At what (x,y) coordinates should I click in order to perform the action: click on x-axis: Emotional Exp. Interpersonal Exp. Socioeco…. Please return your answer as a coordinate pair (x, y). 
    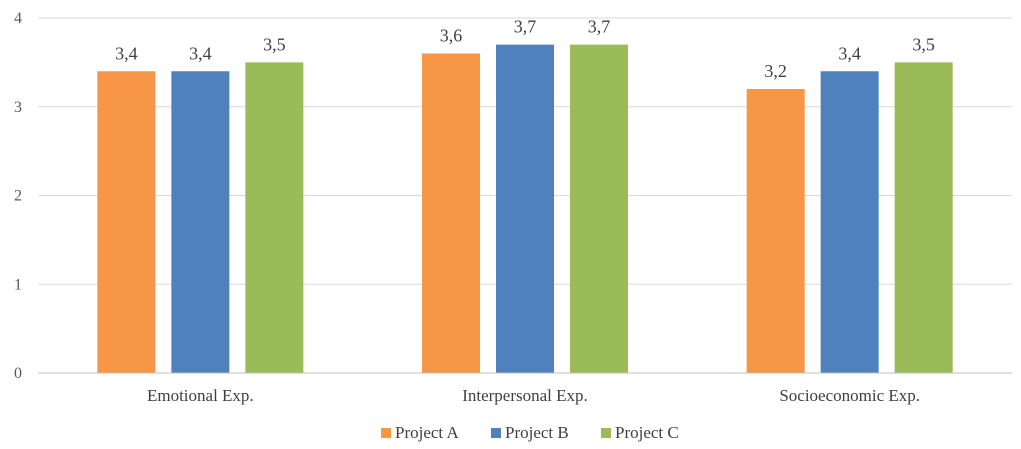
    Looking at the image, I should click on (525, 388).